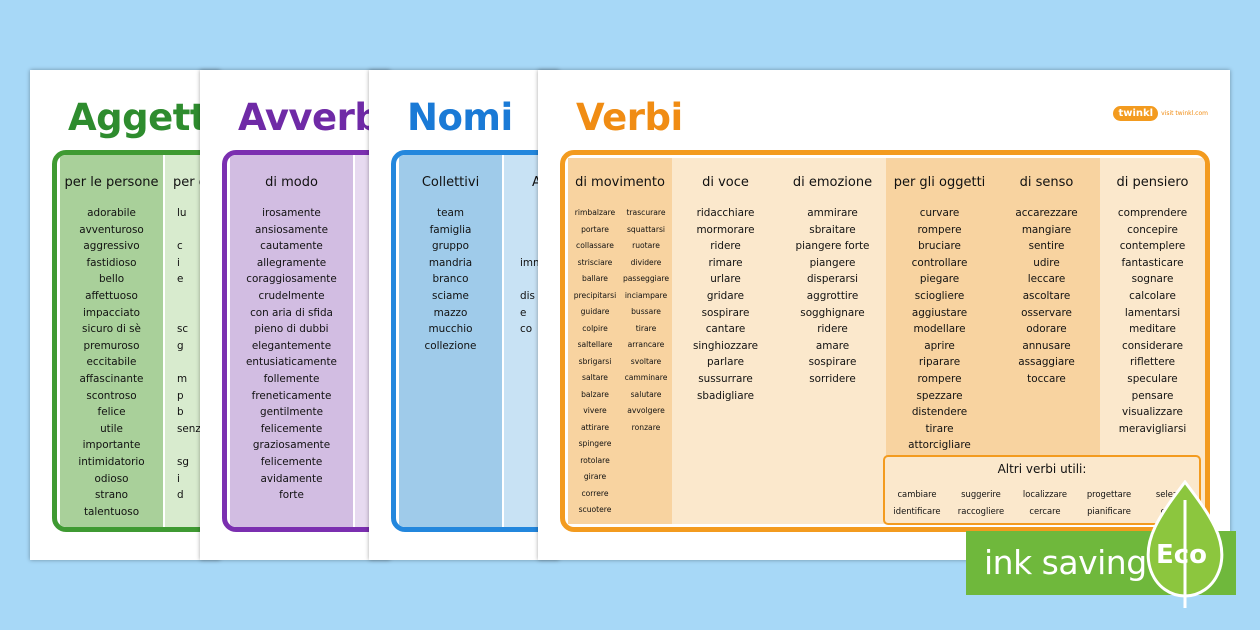  Describe the element at coordinates (291, 378) in the screenshot. I see `list-item: follemente` at that location.